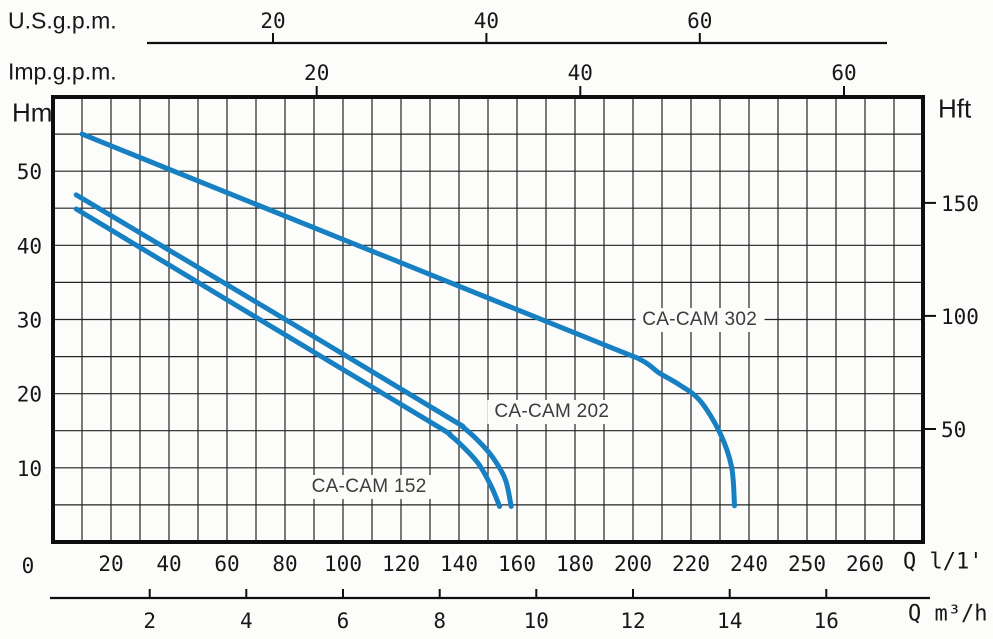 This screenshot has width=993, height=639. I want to click on flow-lmin-tick-label: 140, so click(459, 564).